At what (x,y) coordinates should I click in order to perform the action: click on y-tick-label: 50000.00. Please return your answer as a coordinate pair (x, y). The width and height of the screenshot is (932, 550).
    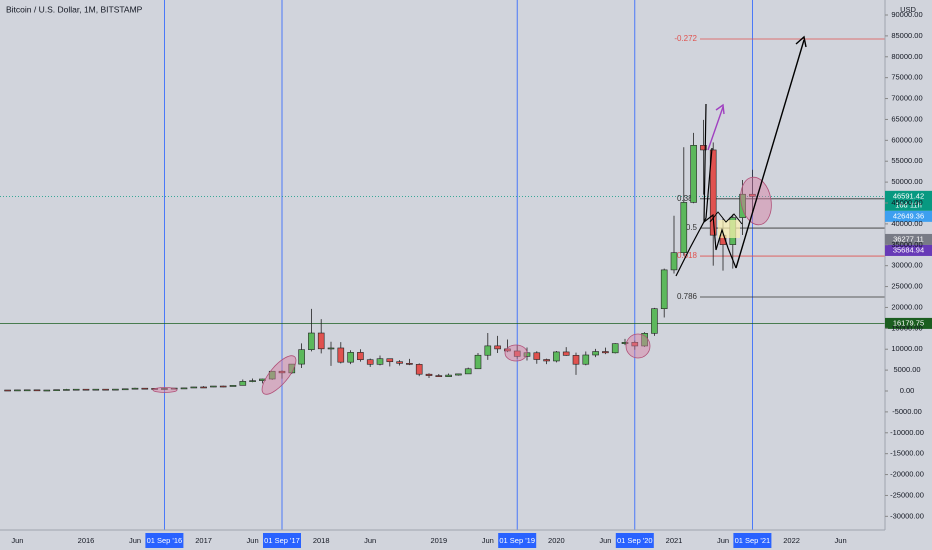
    Looking at the image, I should click on (906, 181).